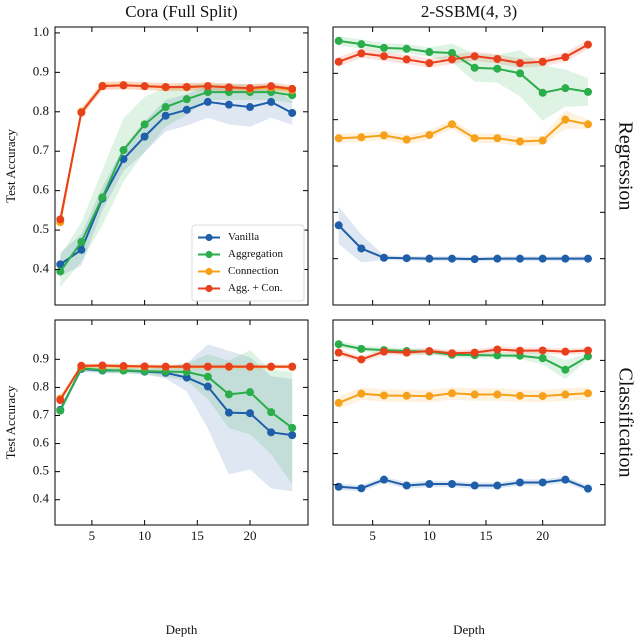  Describe the element at coordinates (197, 535) in the screenshot. I see `x-tick-label: 15` at that location.